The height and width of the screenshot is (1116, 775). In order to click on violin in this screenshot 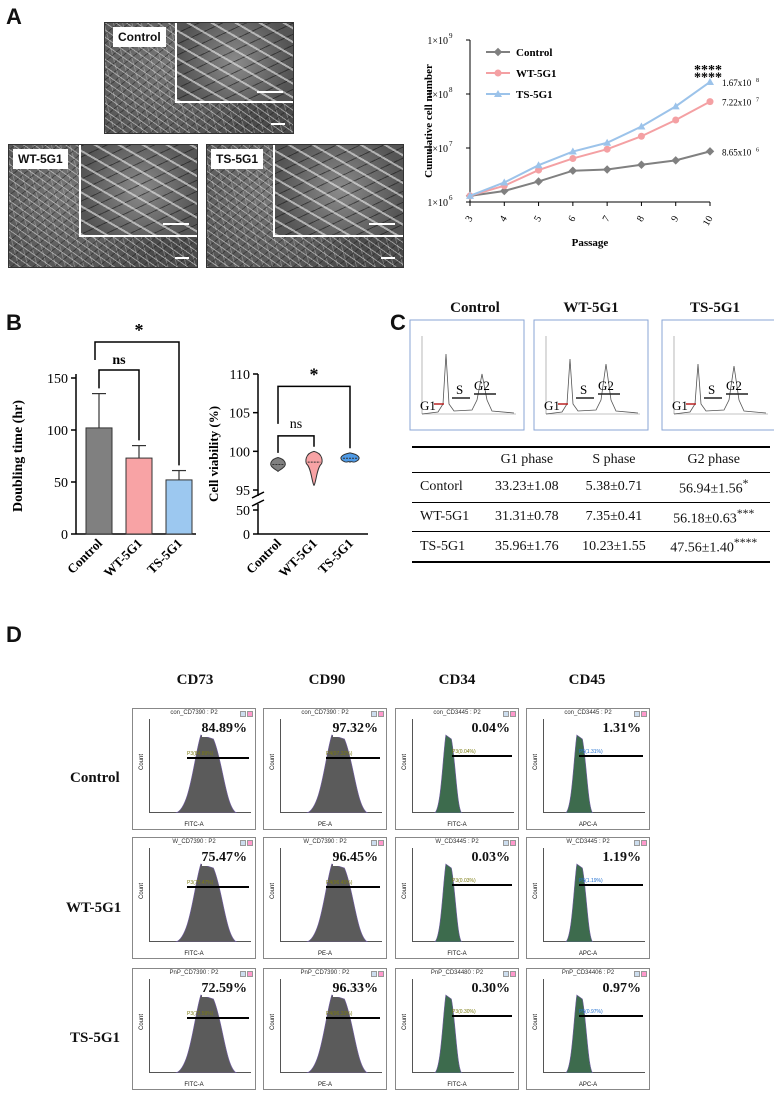, I will do `click(278, 465)`.